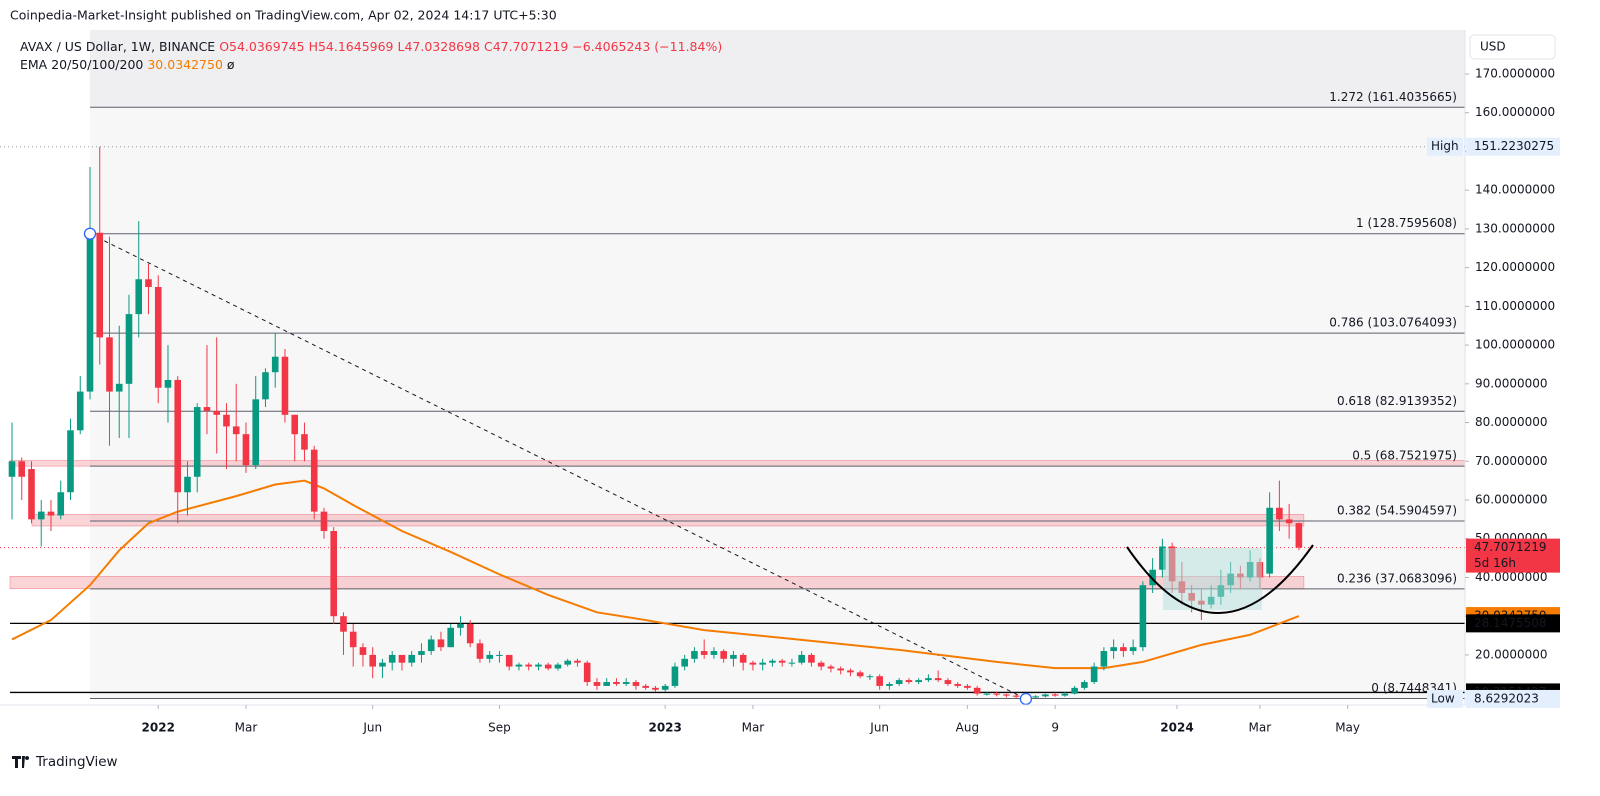 The image size is (1600, 796). I want to click on low: L47.0328698, so click(439, 46).